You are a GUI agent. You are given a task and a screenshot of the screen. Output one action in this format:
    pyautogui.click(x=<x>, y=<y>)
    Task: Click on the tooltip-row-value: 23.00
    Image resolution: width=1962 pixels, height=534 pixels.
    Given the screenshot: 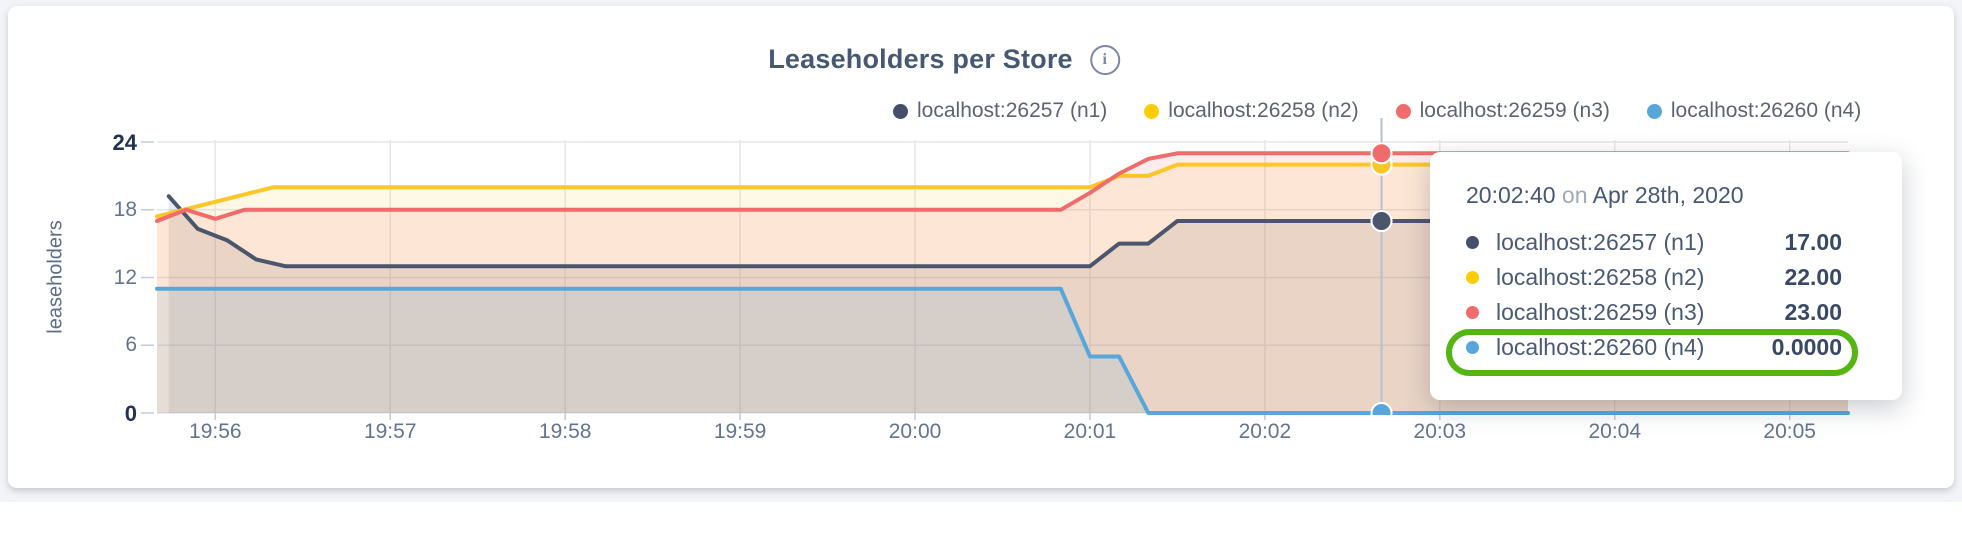 What is the action you would take?
    pyautogui.click(x=1813, y=312)
    